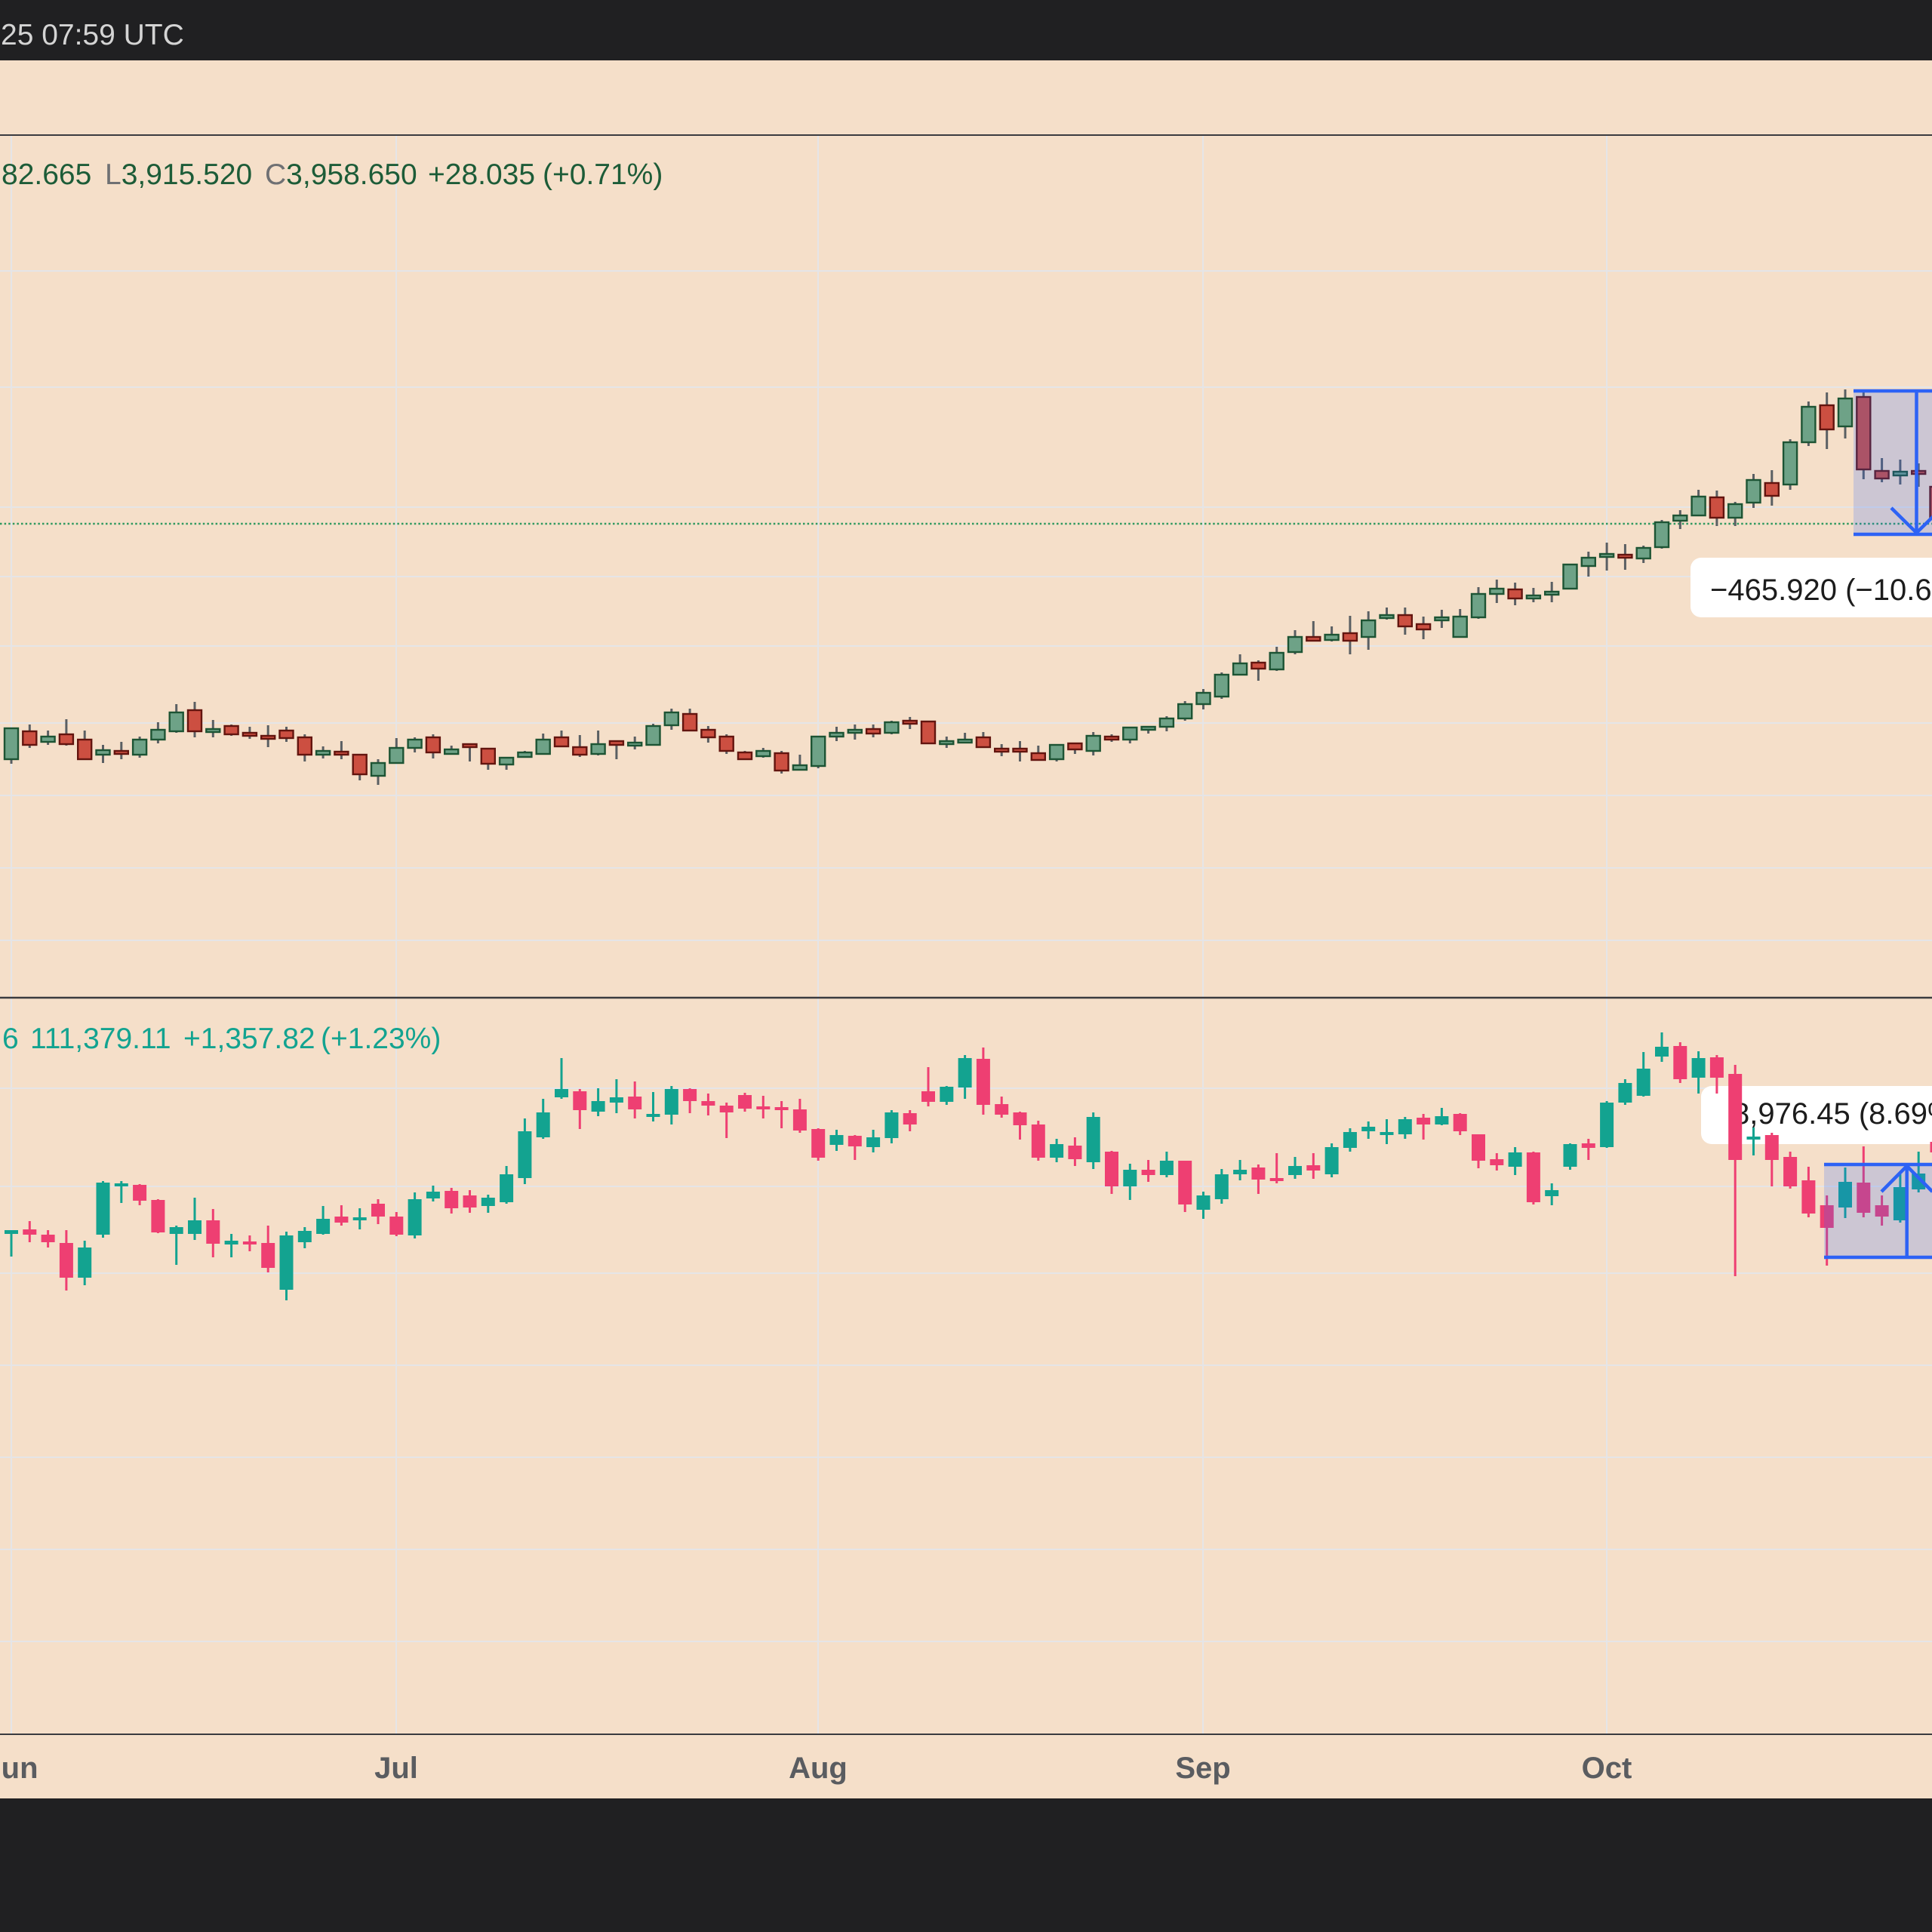 Image resolution: width=1932 pixels, height=1932 pixels. What do you see at coordinates (1821, 590) in the screenshot?
I see `svg-text: −465.920 (−10.63%)` at bounding box center [1821, 590].